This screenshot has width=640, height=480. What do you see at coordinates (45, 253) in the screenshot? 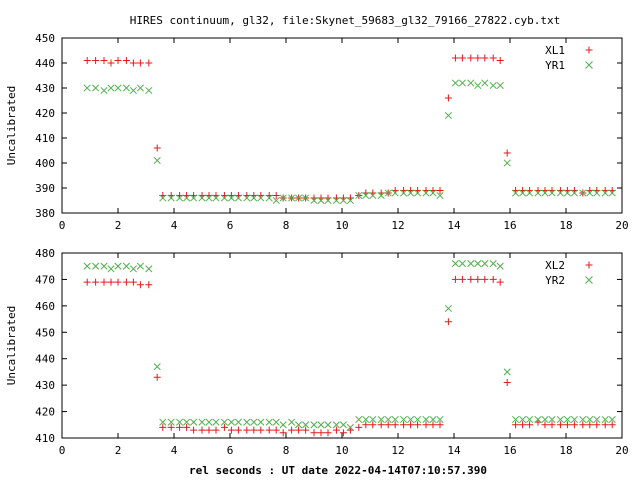
I see `y-tick-label: 480` at bounding box center [45, 253].